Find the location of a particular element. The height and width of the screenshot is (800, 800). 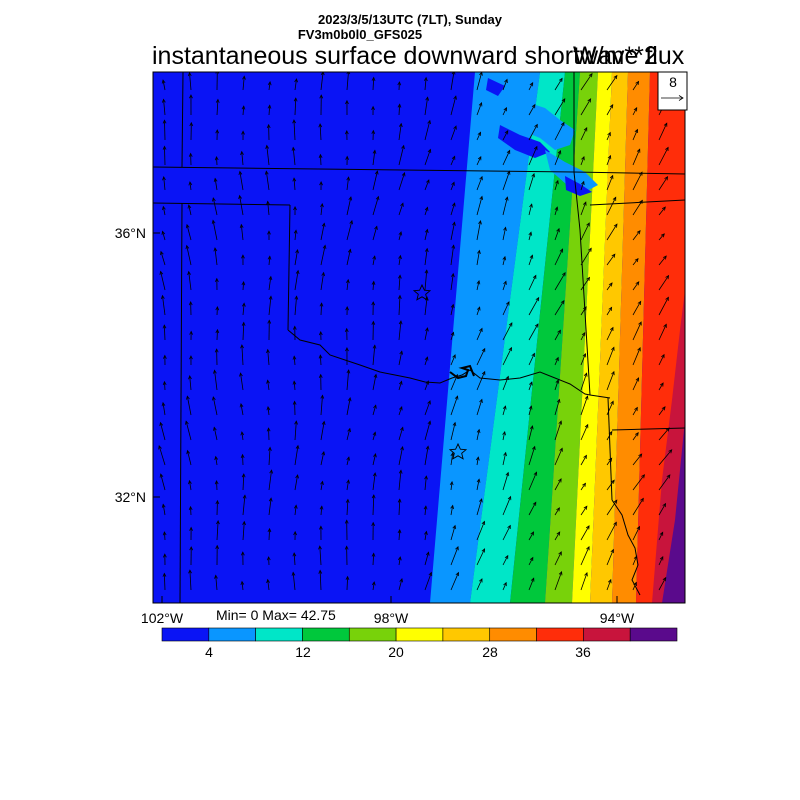

station-star-north is located at coordinates (422, 292).